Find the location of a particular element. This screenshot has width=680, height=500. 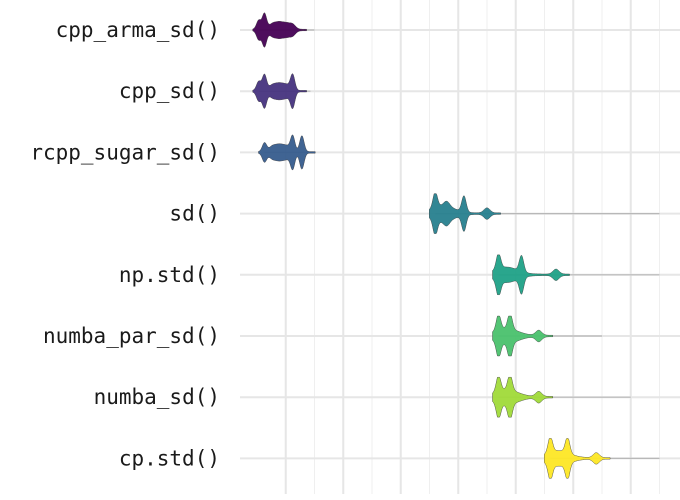

category-label: cp.std() is located at coordinates (169, 458).